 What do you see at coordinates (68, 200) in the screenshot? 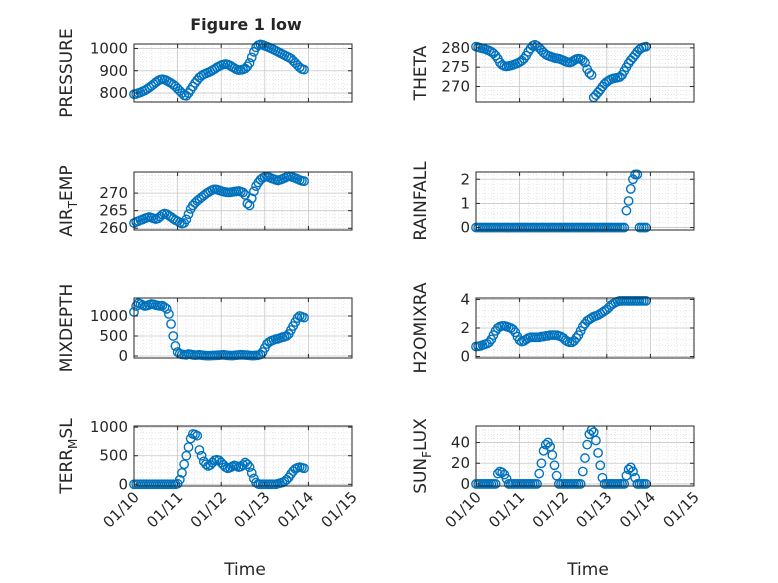
I see `y-axis-label: AIRTEMP` at bounding box center [68, 200].